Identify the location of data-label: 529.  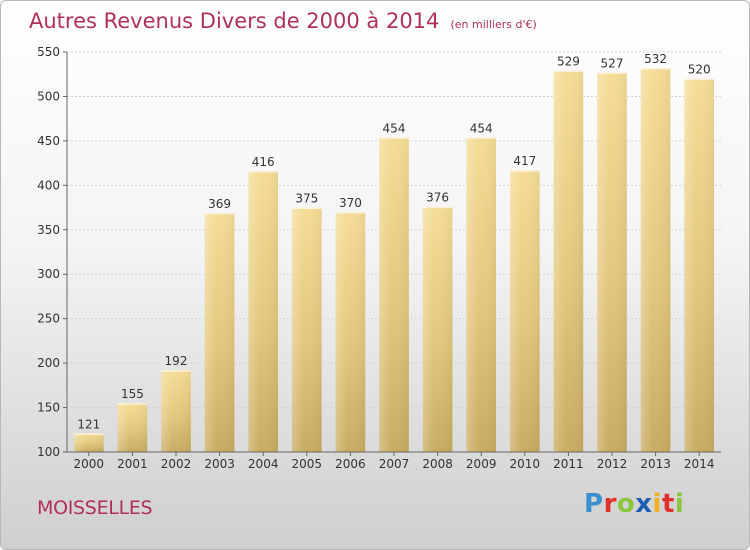
(568, 62).